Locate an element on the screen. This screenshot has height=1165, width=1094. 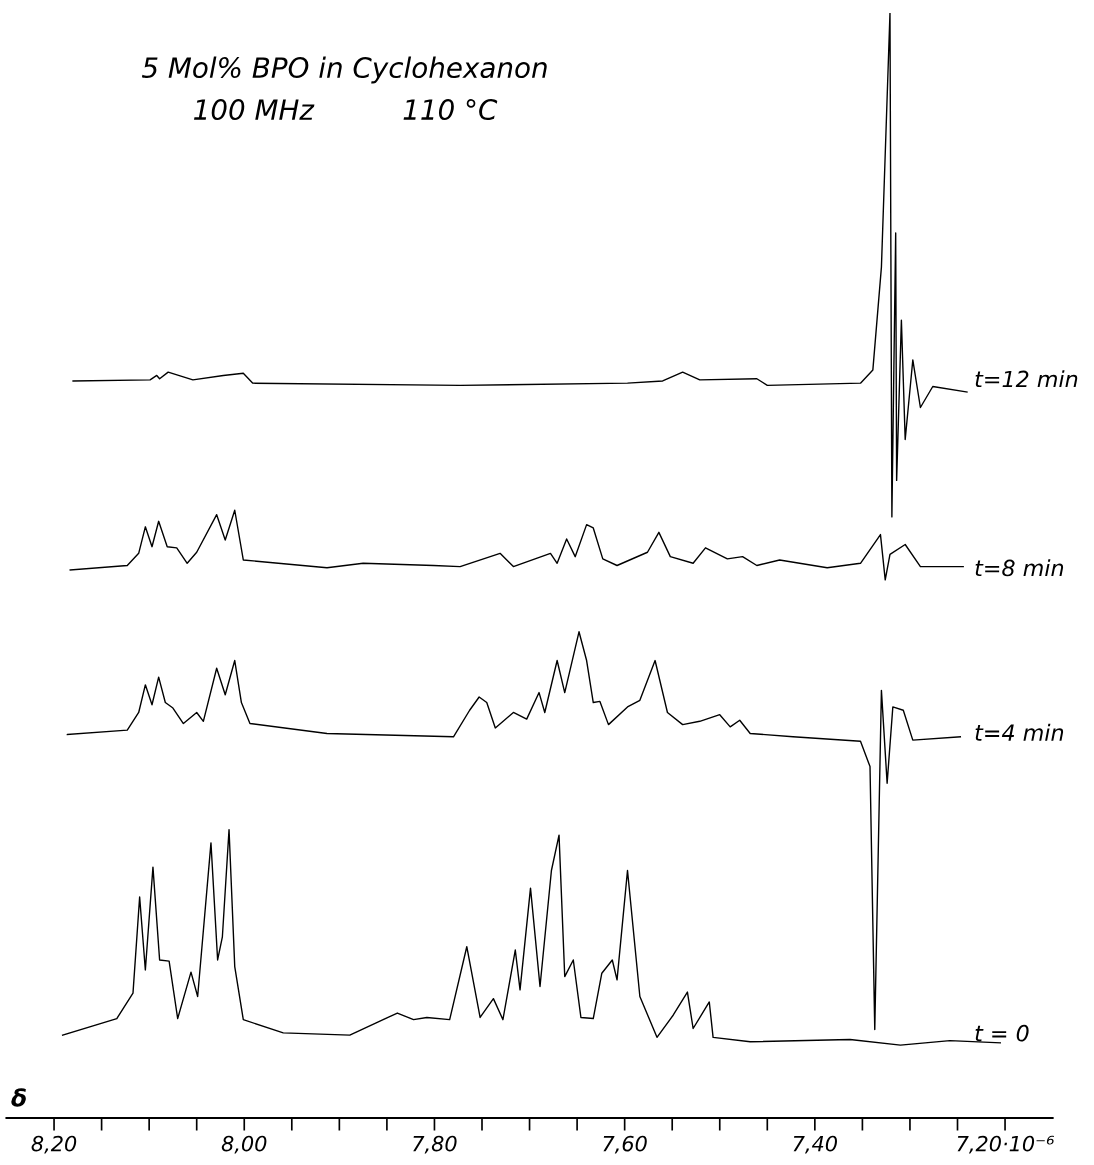
series-label: t = 0 is located at coordinates (1002, 1033).